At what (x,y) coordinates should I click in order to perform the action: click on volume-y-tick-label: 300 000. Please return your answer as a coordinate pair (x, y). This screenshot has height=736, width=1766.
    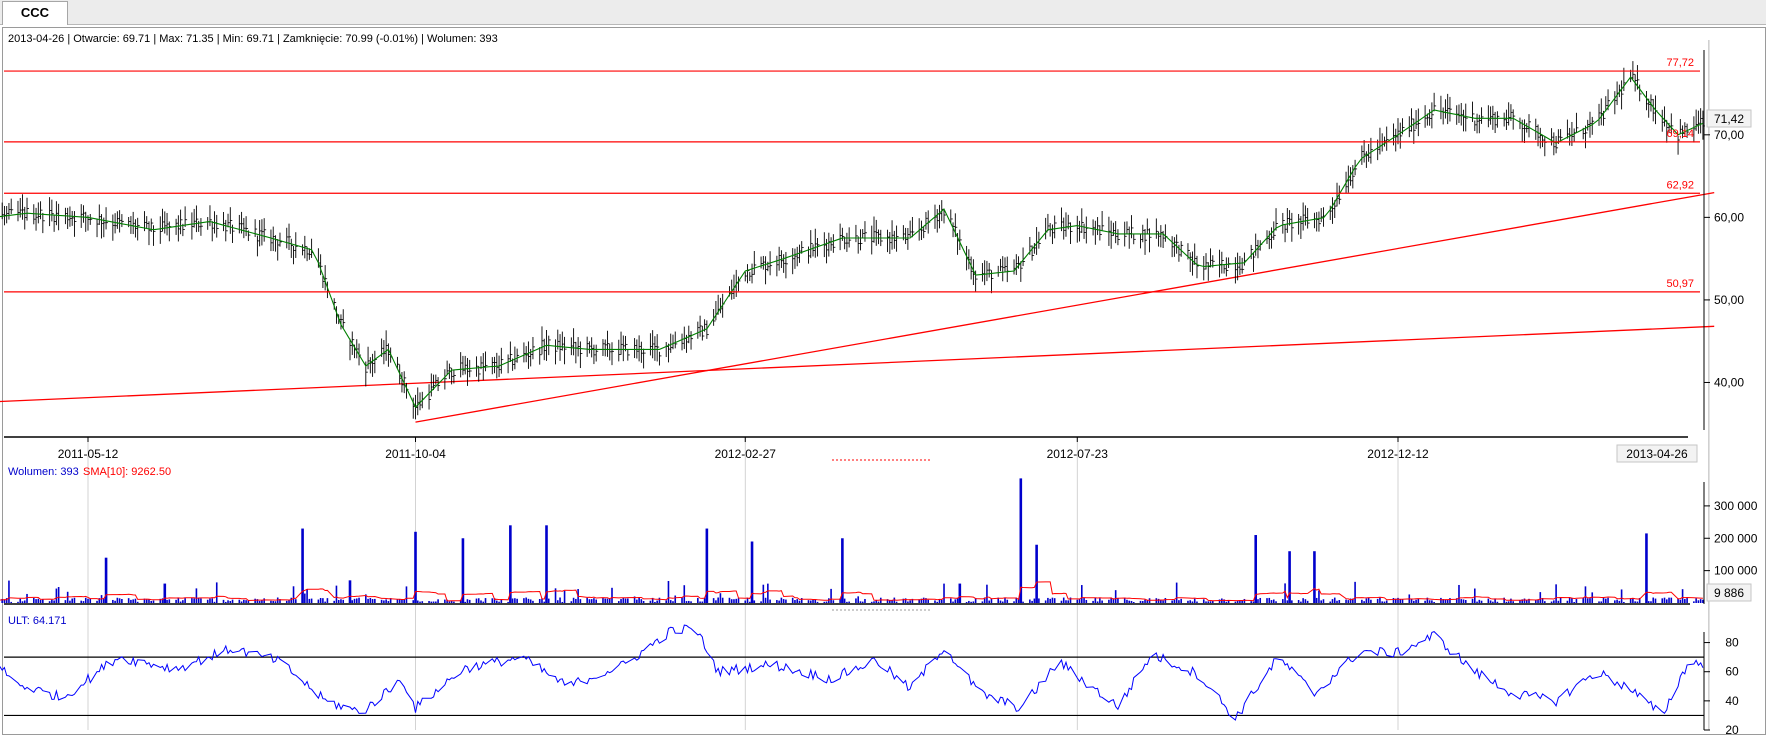
    Looking at the image, I should click on (1736, 506).